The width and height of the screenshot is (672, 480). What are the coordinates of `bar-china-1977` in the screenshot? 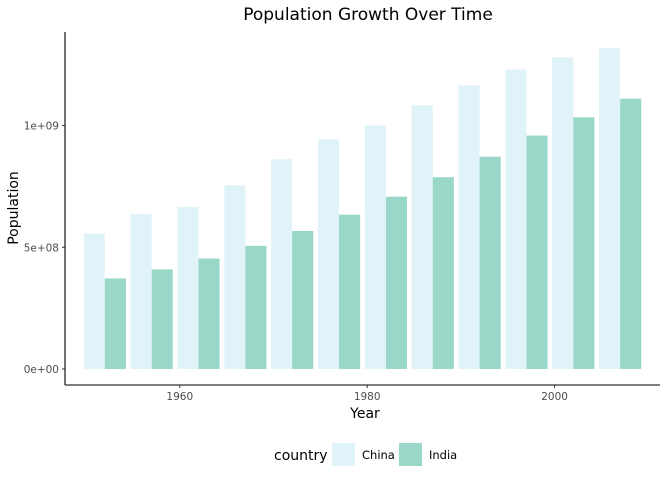 It's located at (328, 254).